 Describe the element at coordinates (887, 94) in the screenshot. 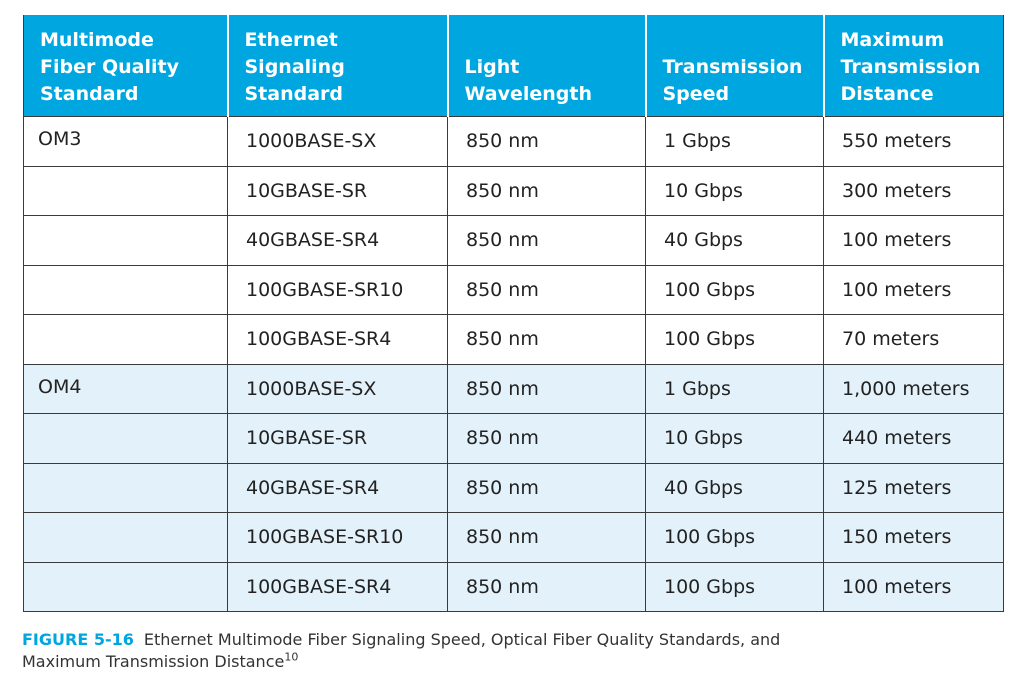

I see `header-text-line: Distance` at that location.